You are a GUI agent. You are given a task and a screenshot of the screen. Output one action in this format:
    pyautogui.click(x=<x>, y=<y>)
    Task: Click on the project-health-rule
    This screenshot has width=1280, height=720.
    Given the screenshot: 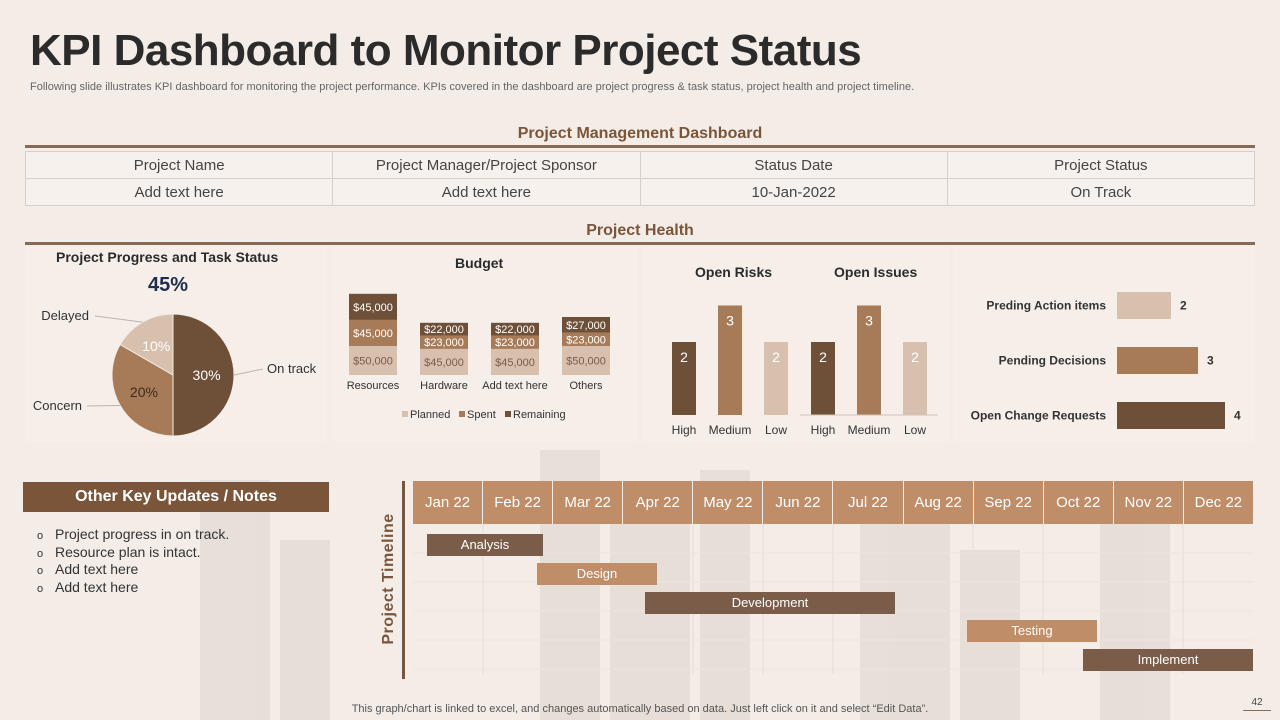 What is the action you would take?
    pyautogui.click(x=640, y=243)
    